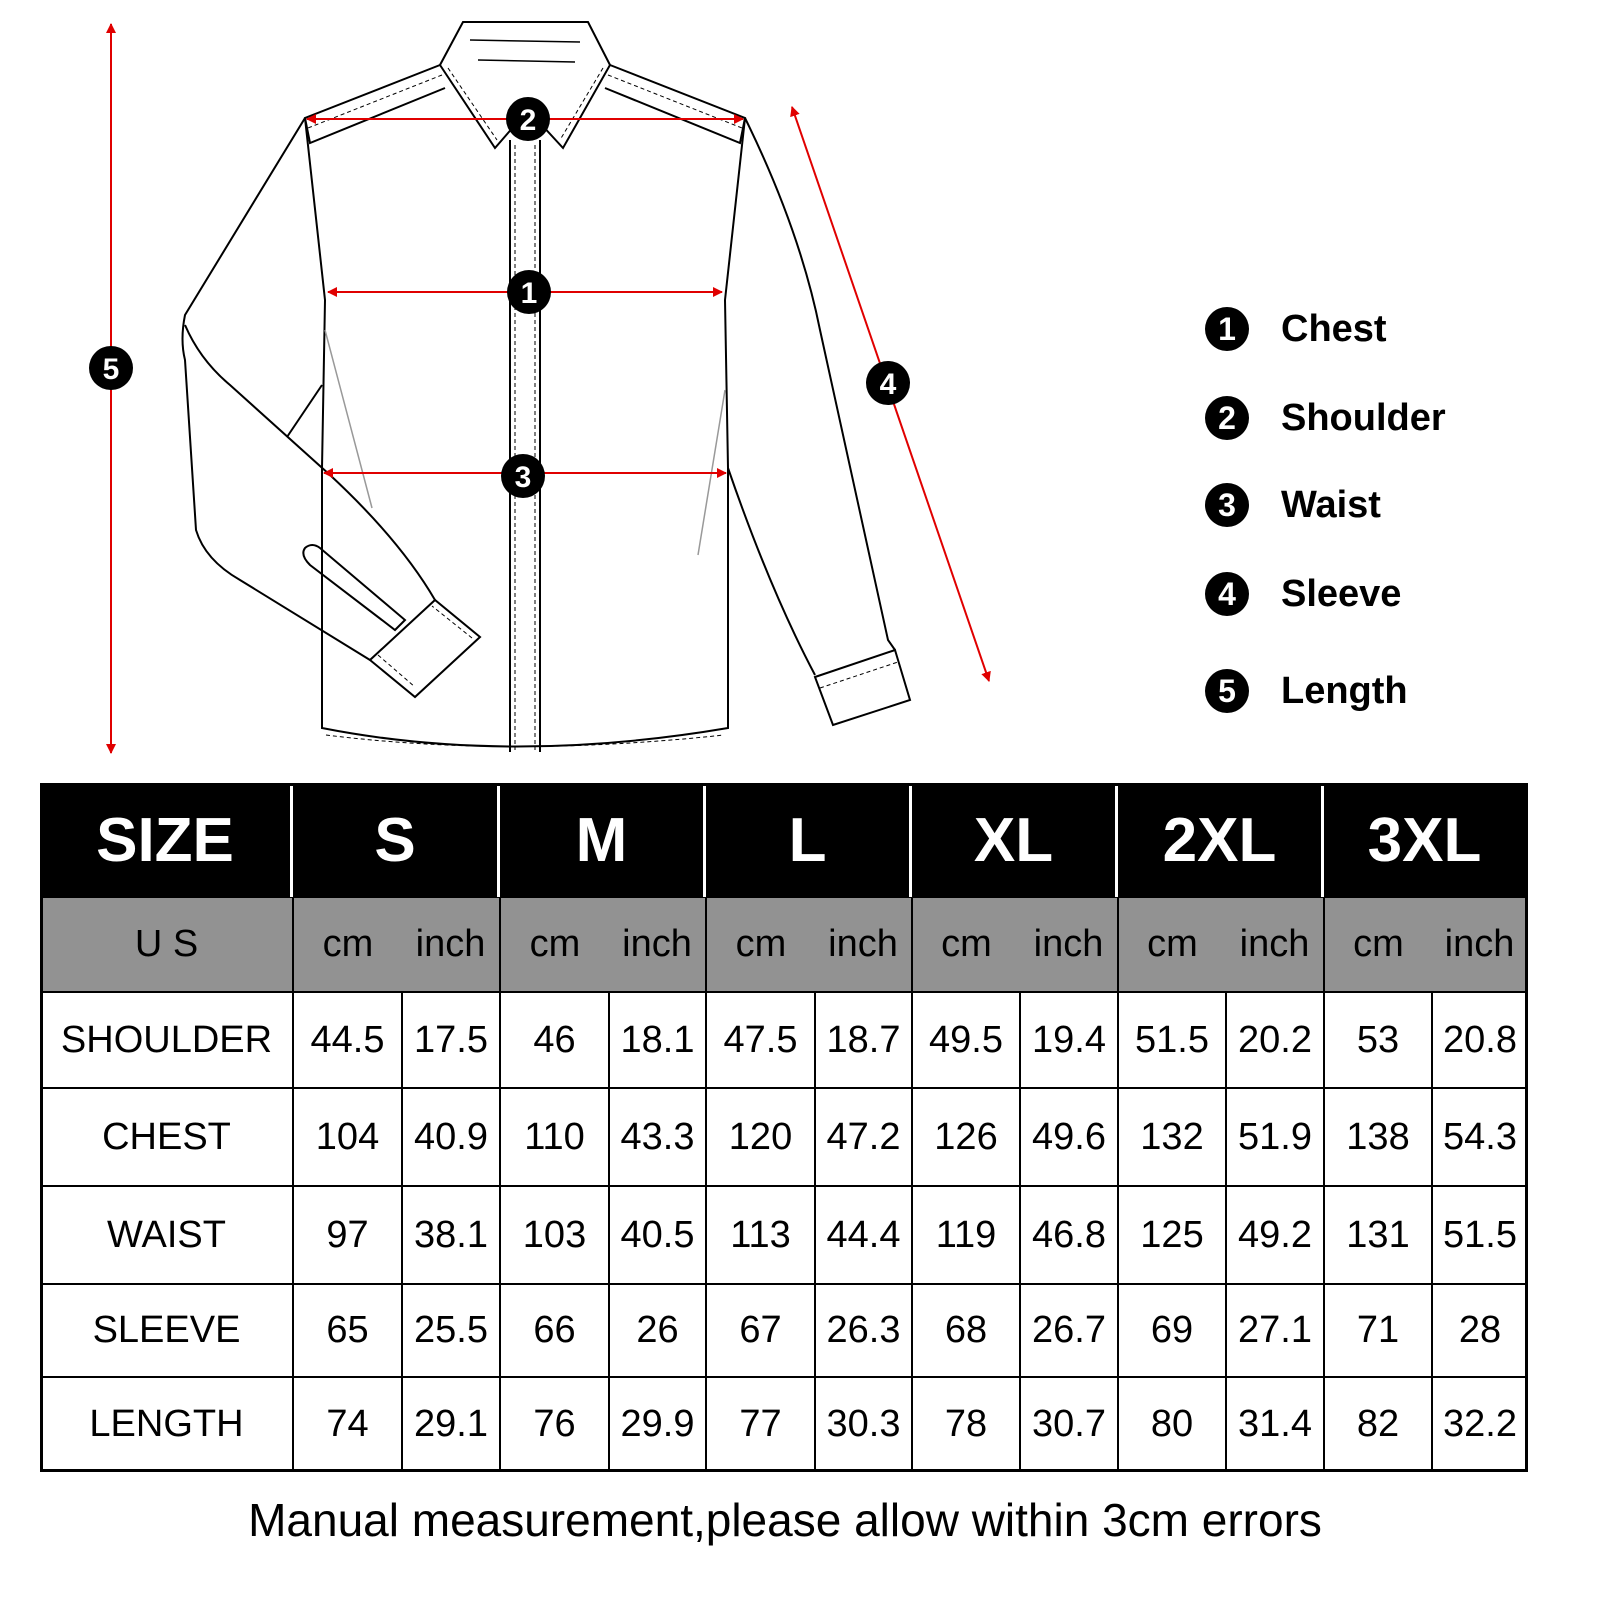 The height and width of the screenshot is (1600, 1600). Describe the element at coordinates (760, 1235) in the screenshot. I see `table-cell: 113` at that location.